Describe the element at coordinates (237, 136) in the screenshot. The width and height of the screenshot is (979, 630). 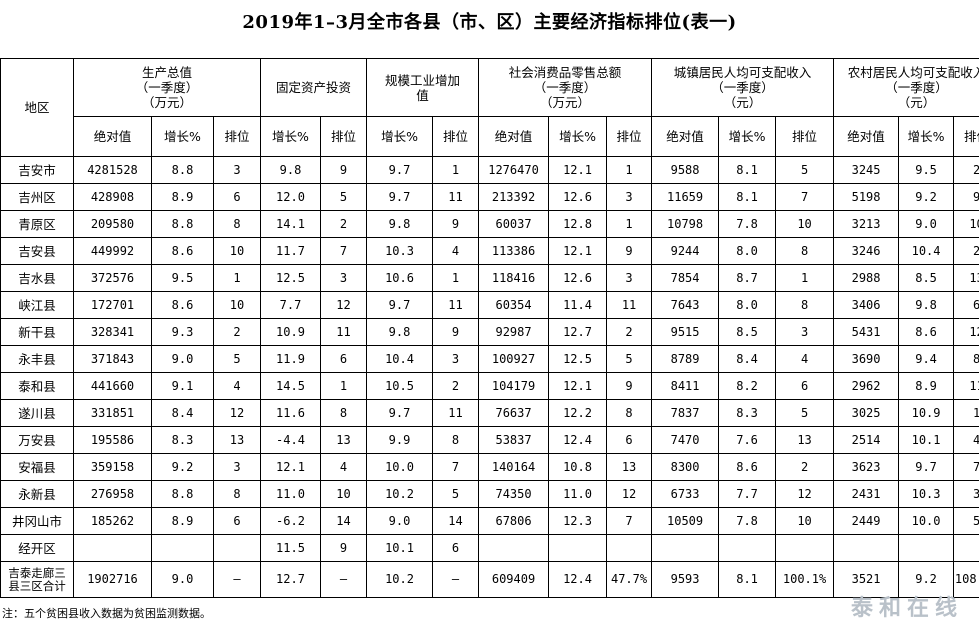
I see `subheader-rank: 排位` at that location.